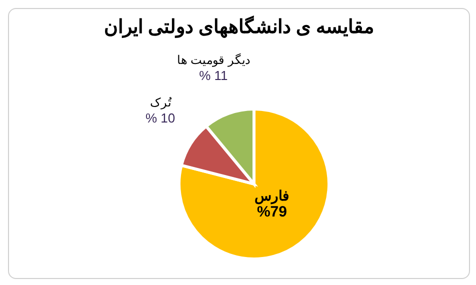 Image resolution: width=476 pixels, height=285 pixels. I want to click on data-label: % 11, so click(213, 76).